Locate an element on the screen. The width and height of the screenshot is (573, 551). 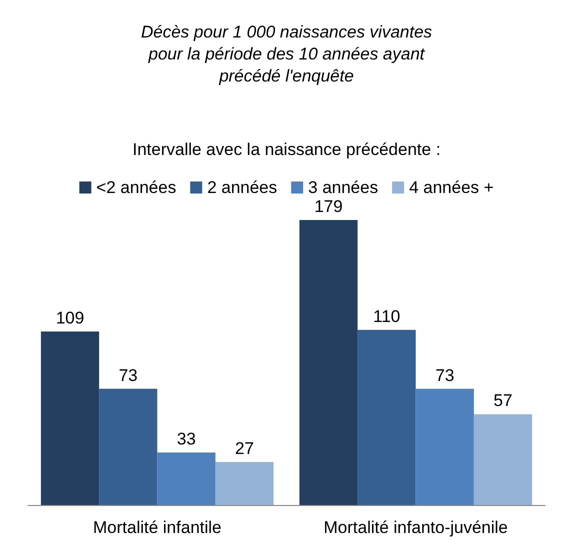
legend-label: 2 années is located at coordinates (242, 187).